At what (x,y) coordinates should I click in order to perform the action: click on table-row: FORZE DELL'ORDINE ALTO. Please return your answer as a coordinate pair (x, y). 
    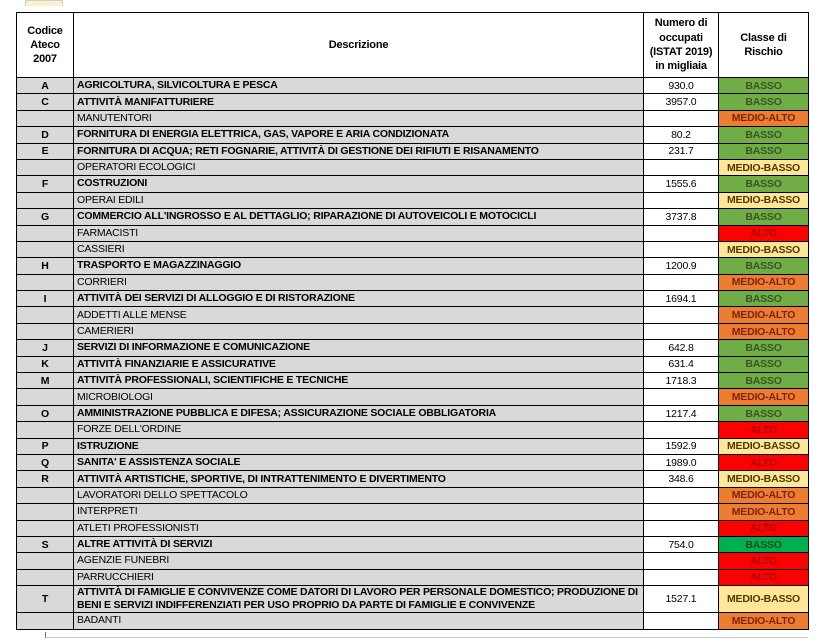
    Looking at the image, I should click on (412, 430).